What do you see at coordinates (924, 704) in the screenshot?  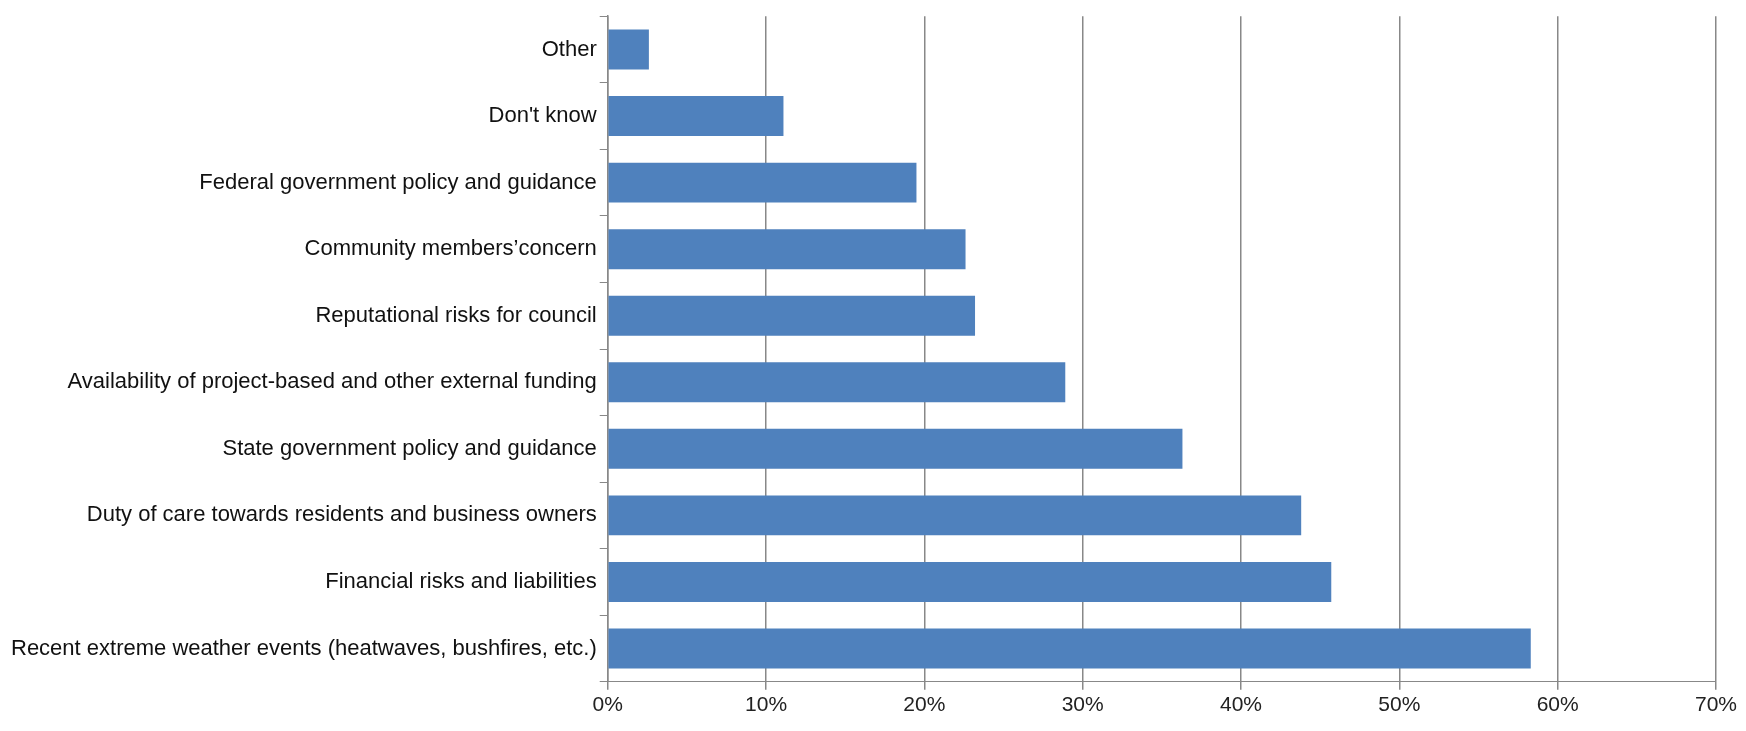 I see `x-tick-label: 20%` at bounding box center [924, 704].